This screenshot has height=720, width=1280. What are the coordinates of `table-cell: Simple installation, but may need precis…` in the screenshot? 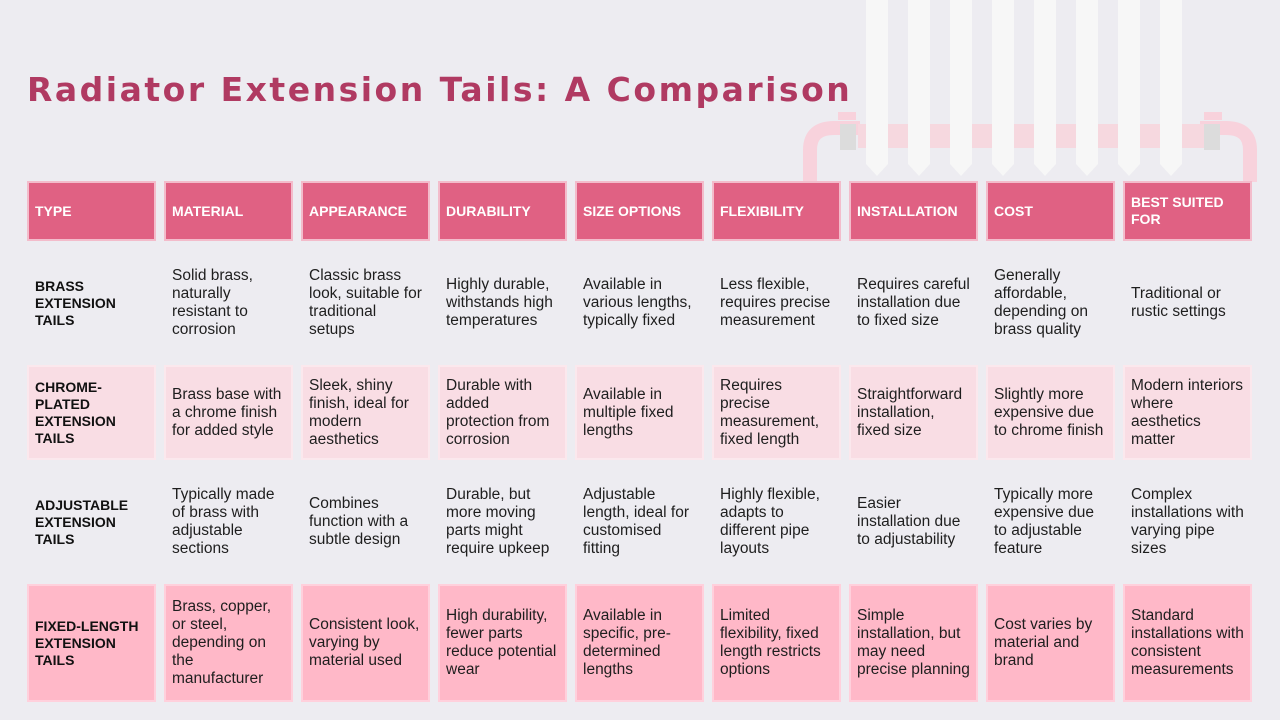 It's located at (913, 643).